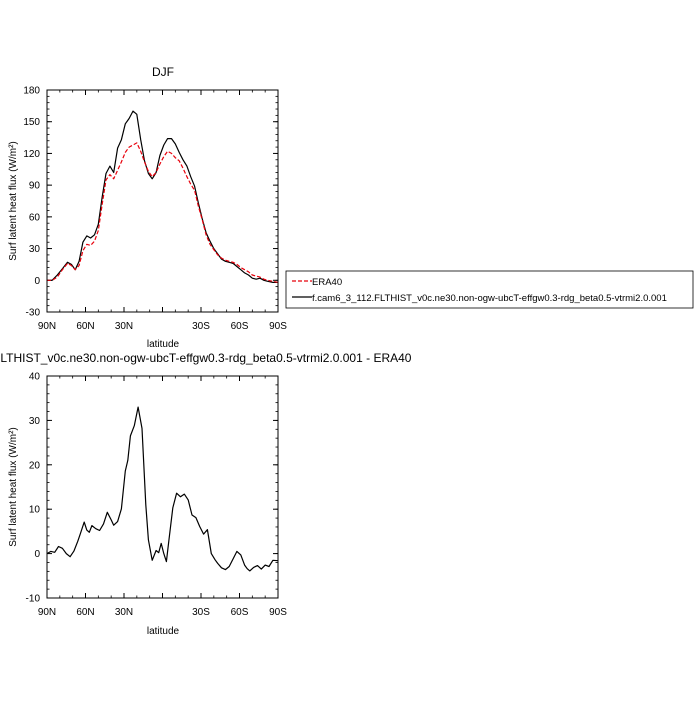 Image resolution: width=700 pixels, height=705 pixels. I want to click on panel-top-ticks, so click(162, 201).